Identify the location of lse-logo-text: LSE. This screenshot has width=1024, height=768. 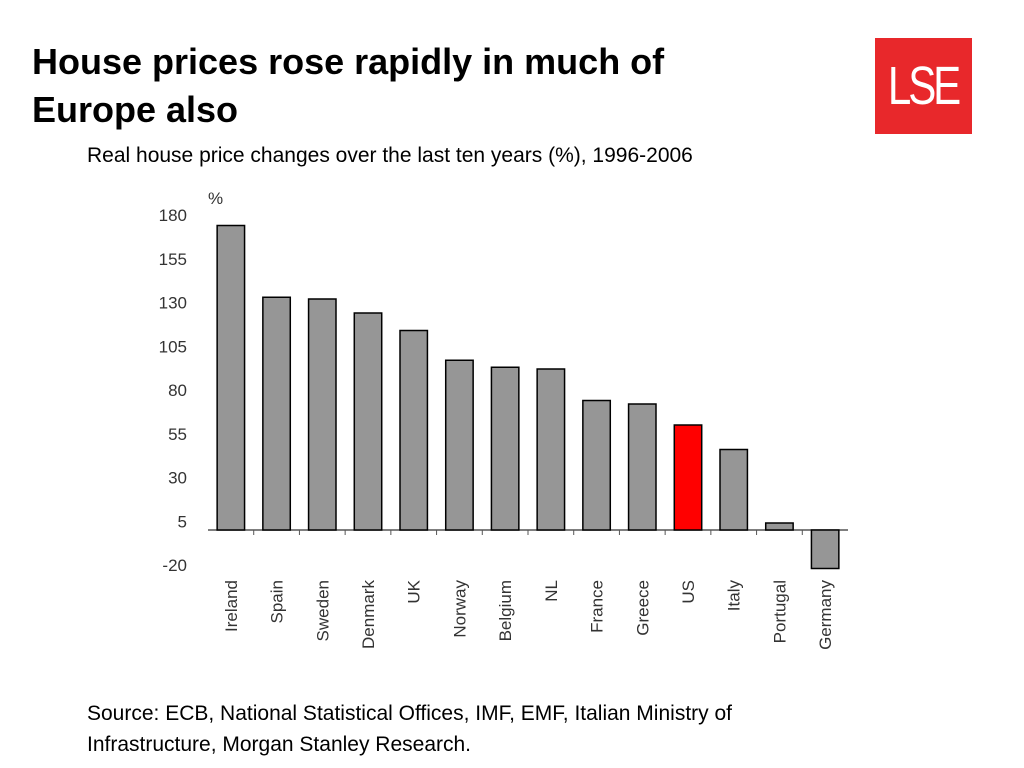
(924, 86).